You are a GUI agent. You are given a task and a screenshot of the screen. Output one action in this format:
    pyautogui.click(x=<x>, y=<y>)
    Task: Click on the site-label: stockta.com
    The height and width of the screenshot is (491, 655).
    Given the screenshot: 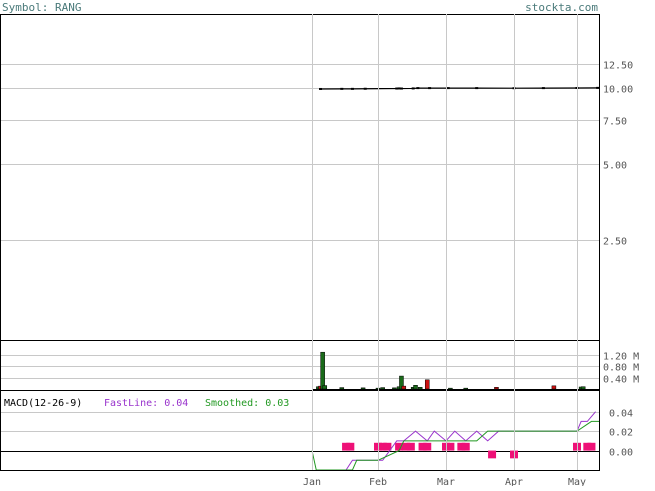 What is the action you would take?
    pyautogui.click(x=561, y=7)
    